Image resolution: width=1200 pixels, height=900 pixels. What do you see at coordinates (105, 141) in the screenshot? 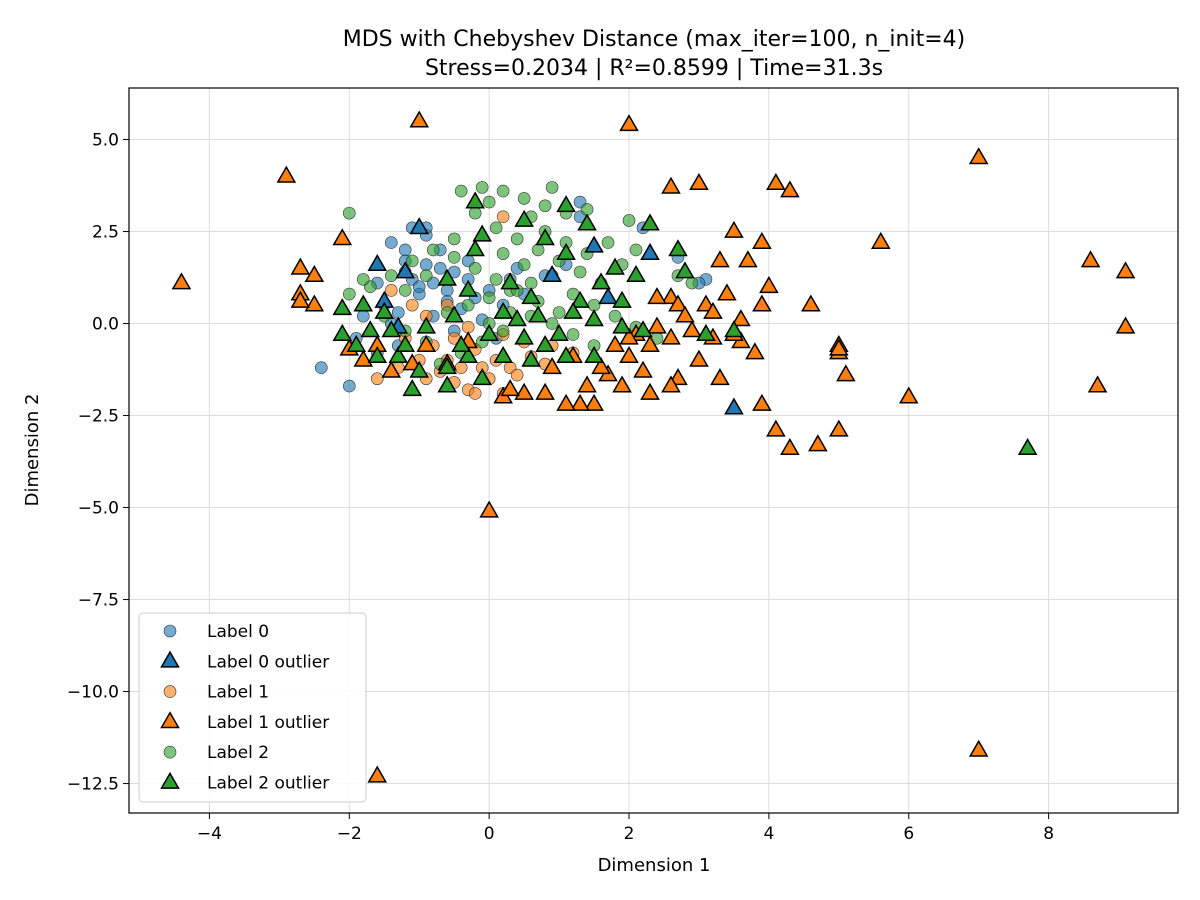
I see `y-tick-label: 5.0` at bounding box center [105, 141].